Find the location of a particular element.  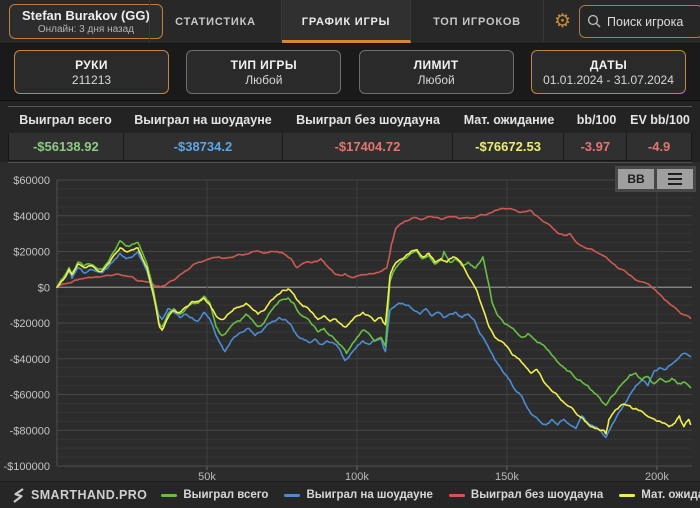

stats-column-header: Выиграл всего is located at coordinates (65, 120).